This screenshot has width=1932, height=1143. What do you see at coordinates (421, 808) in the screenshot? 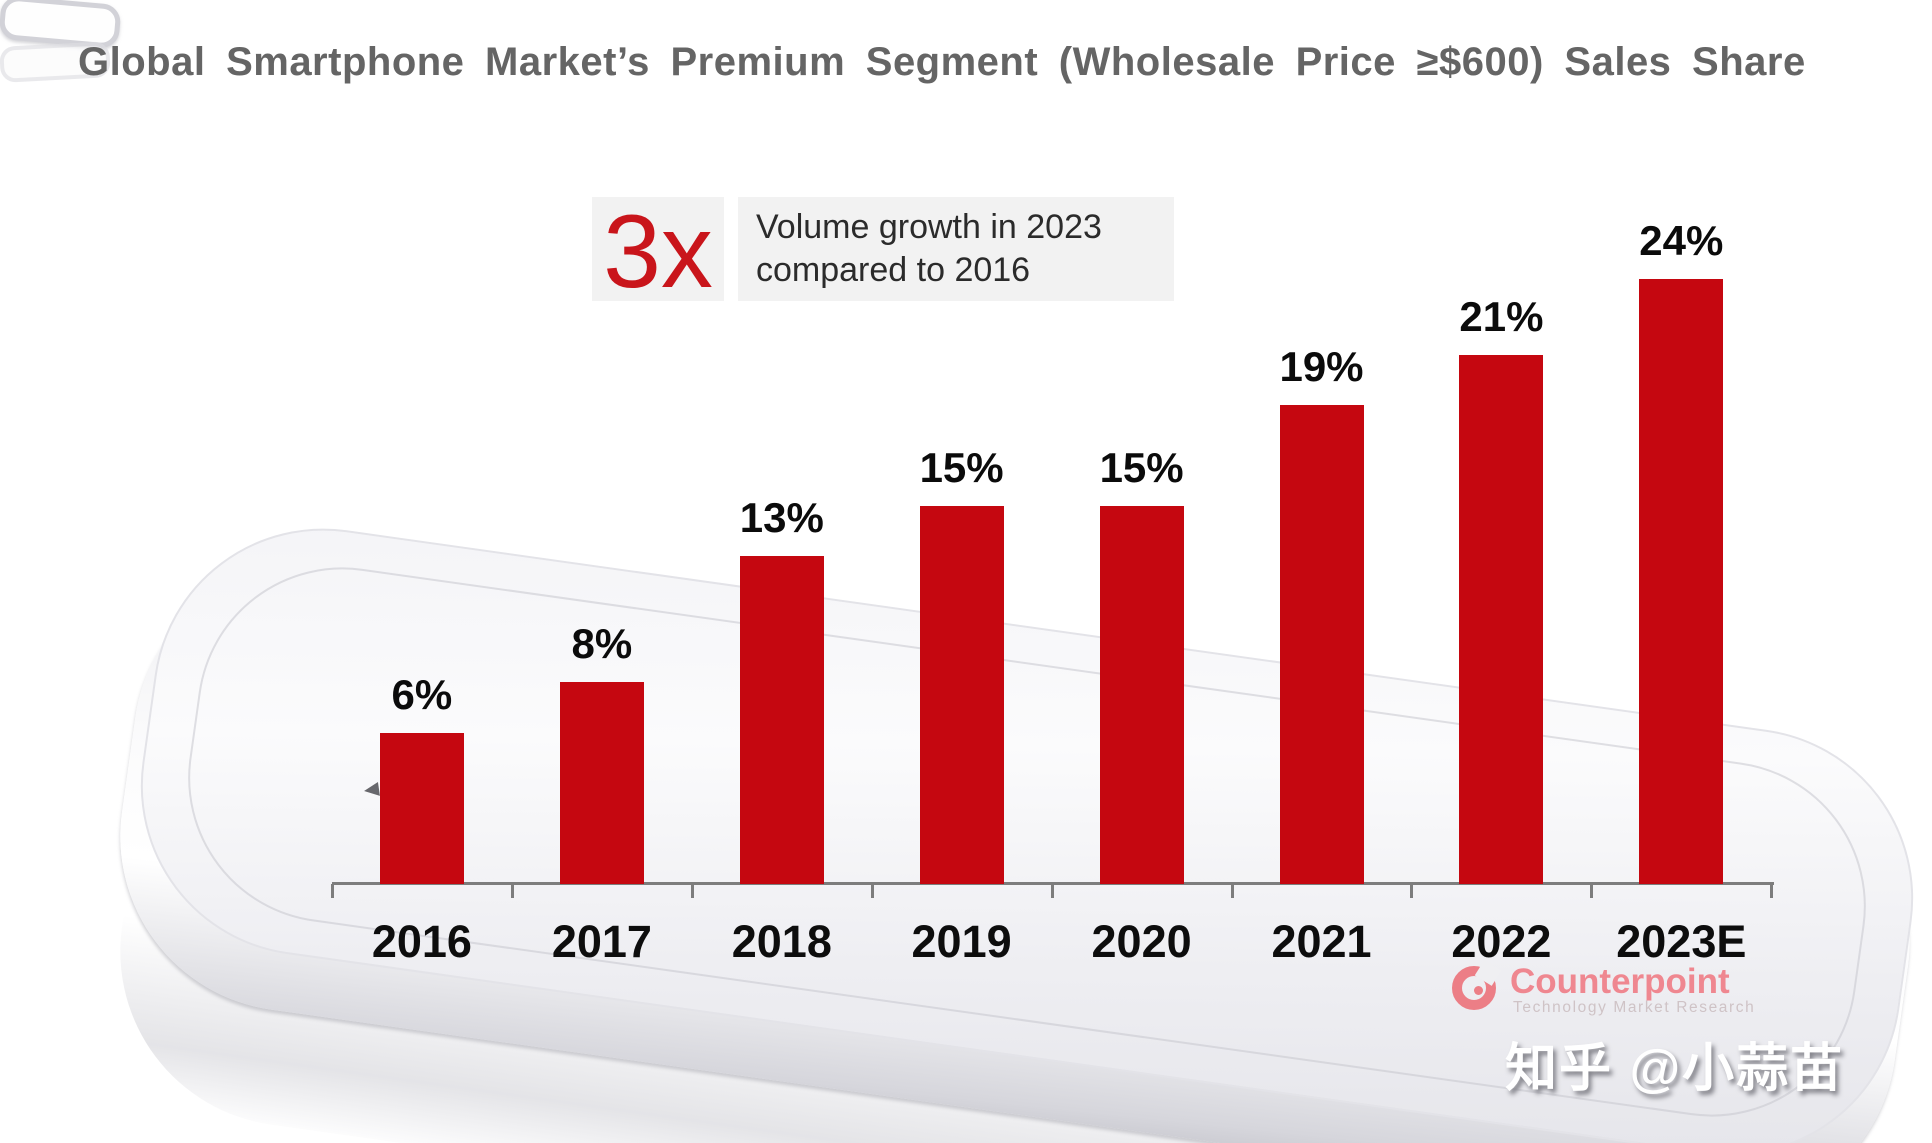
I see `bar-2016` at bounding box center [421, 808].